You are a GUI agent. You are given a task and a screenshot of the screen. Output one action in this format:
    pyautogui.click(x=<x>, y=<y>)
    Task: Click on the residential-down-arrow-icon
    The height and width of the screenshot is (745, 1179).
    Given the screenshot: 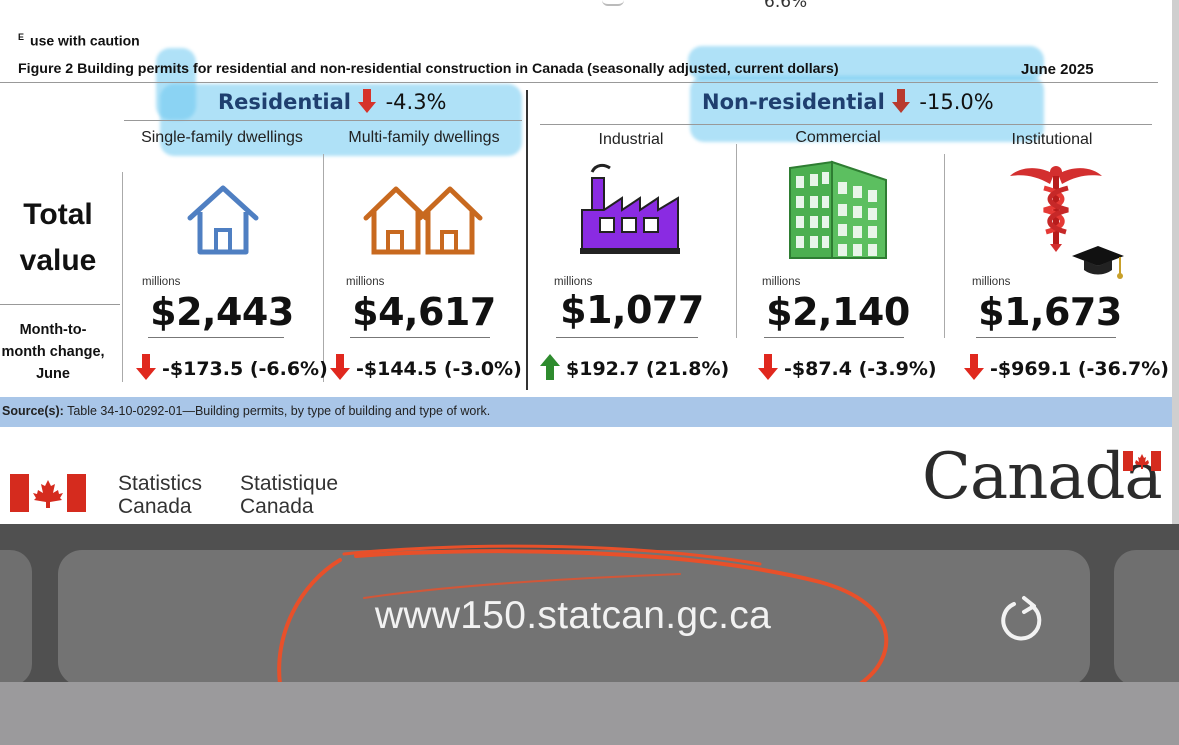 What is the action you would take?
    pyautogui.click(x=367, y=101)
    